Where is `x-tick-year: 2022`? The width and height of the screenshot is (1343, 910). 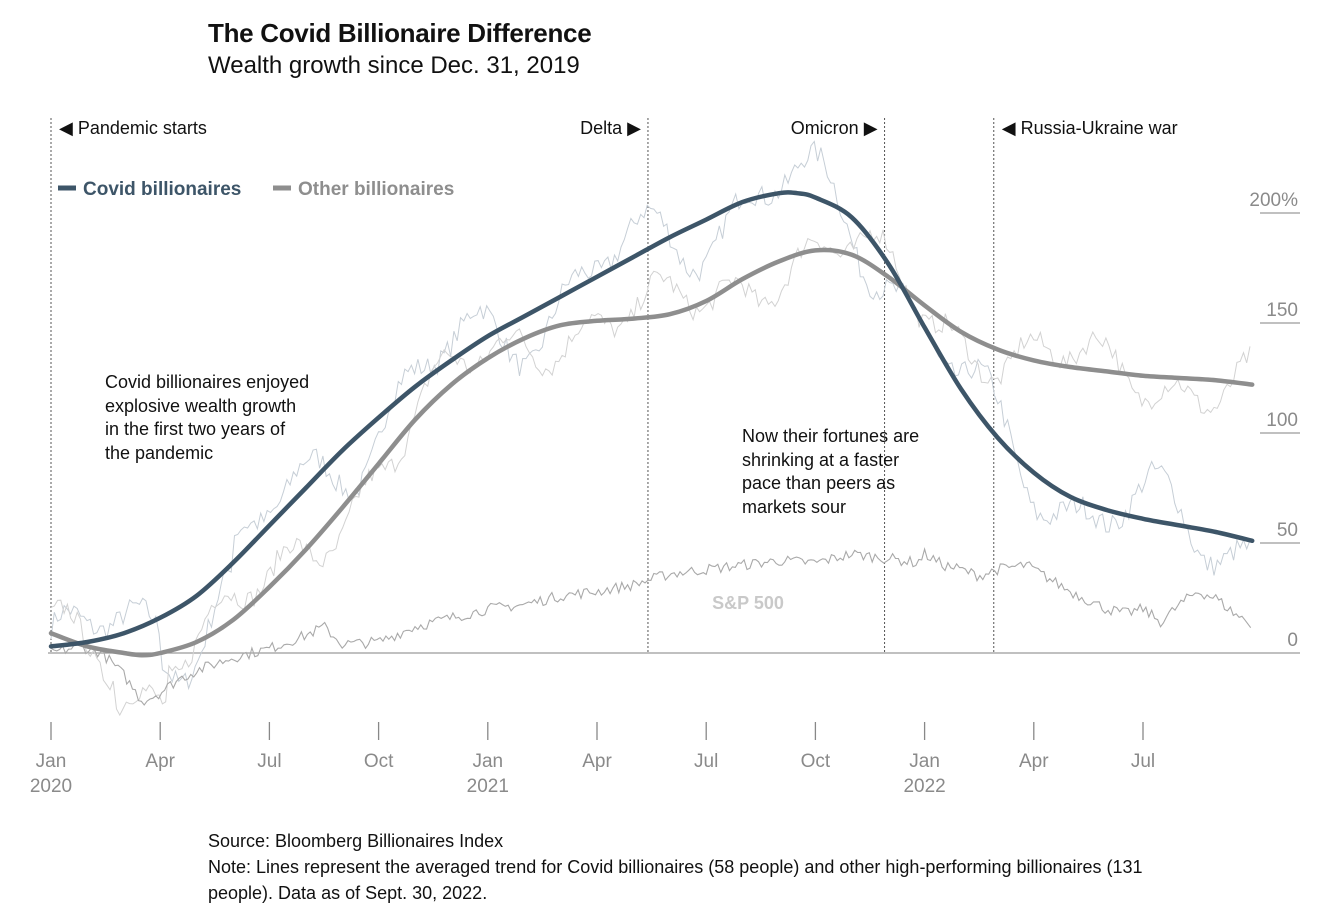
x-tick-year: 2022 is located at coordinates (924, 786).